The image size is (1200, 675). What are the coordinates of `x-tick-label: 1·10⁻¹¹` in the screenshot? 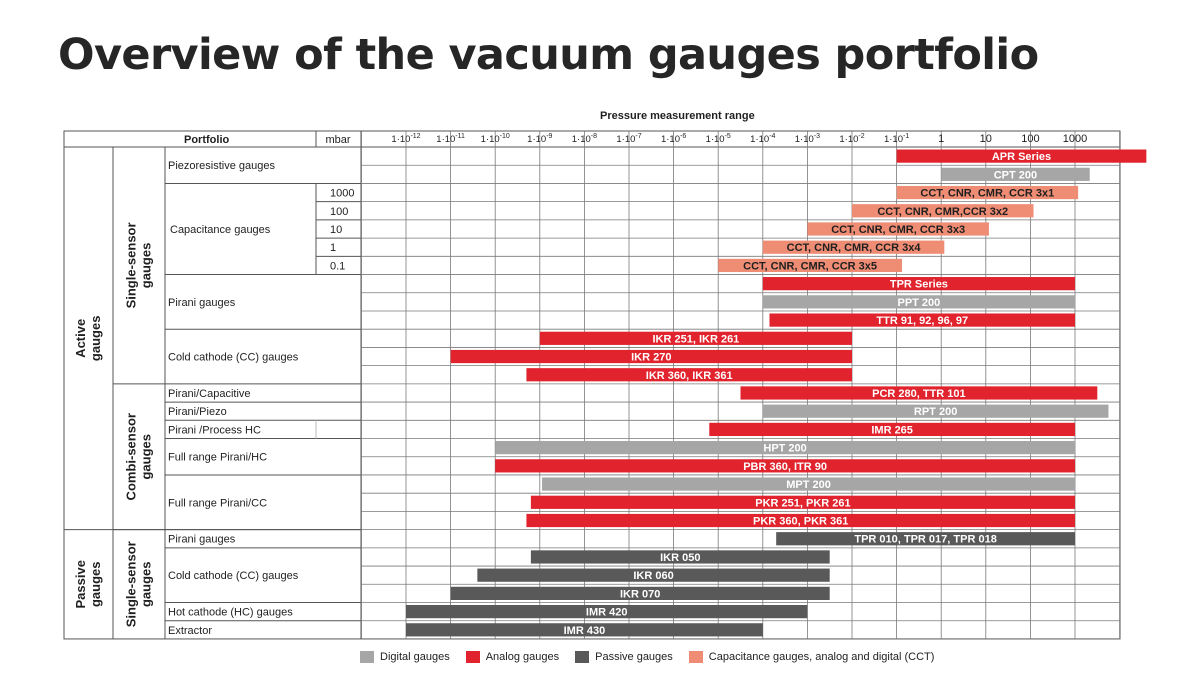 It's located at (450, 139).